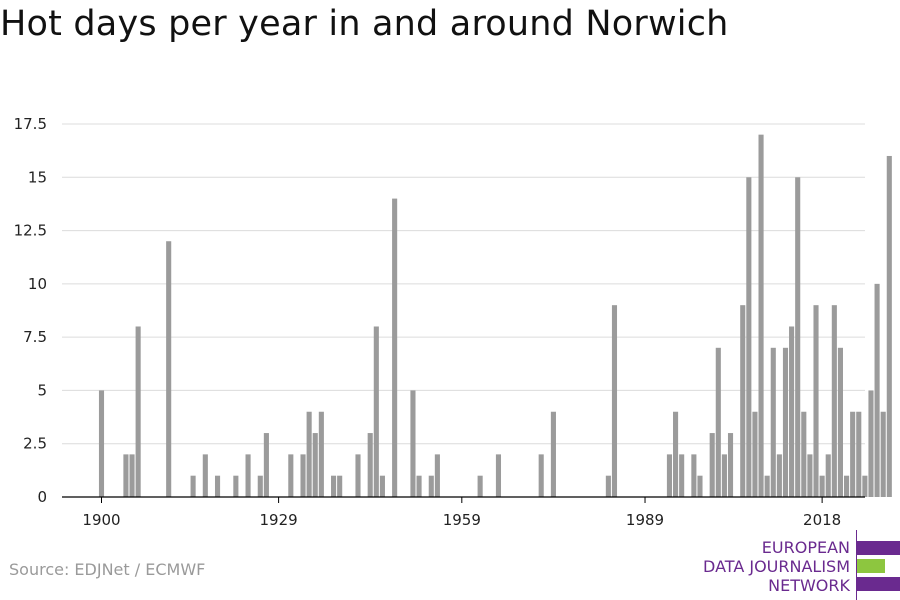 The height and width of the screenshot is (600, 900). I want to click on chart-title: Hot days per year in and around Norwich, so click(364, 24).